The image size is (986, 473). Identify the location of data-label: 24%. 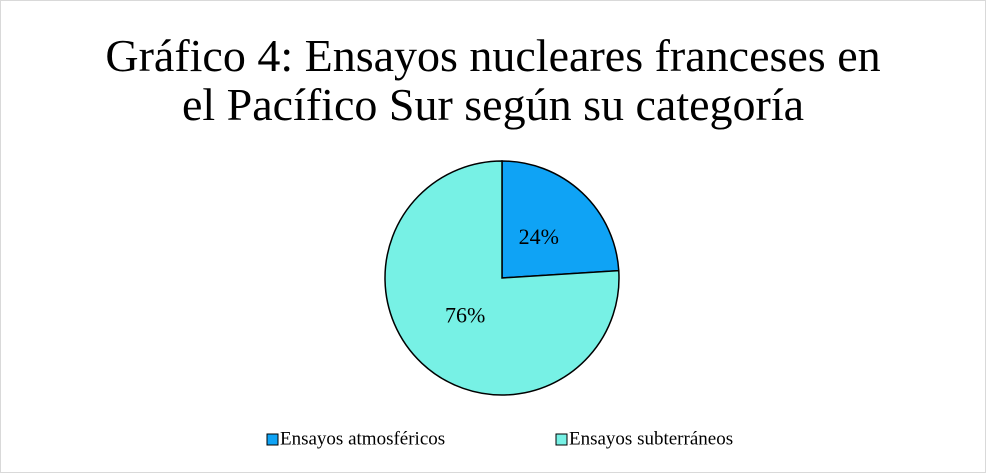
(539, 236).